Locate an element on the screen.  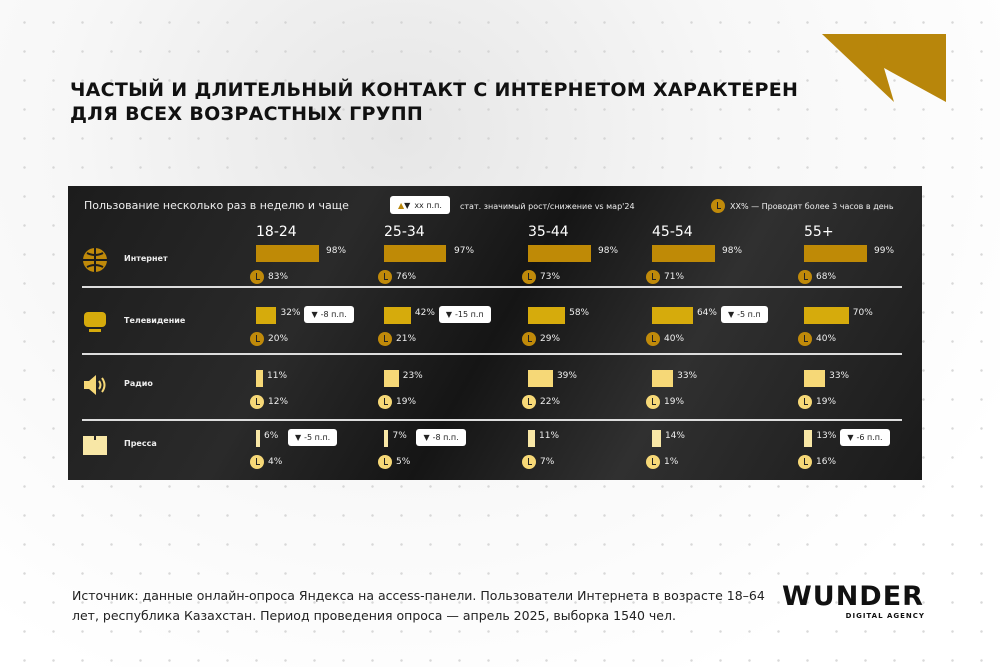
hours-value: 1% is located at coordinates (671, 462).